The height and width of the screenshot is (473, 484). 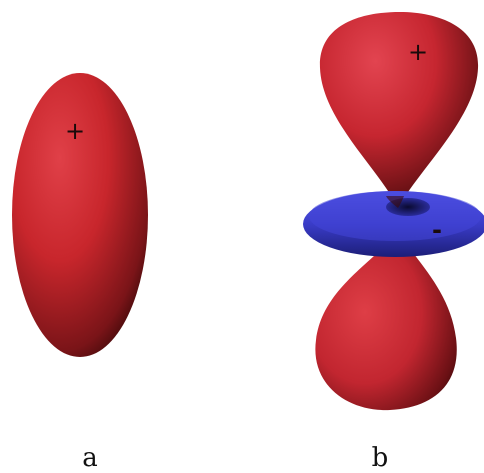 What do you see at coordinates (90, 458) in the screenshot?
I see `panel-label-a: a` at bounding box center [90, 458].